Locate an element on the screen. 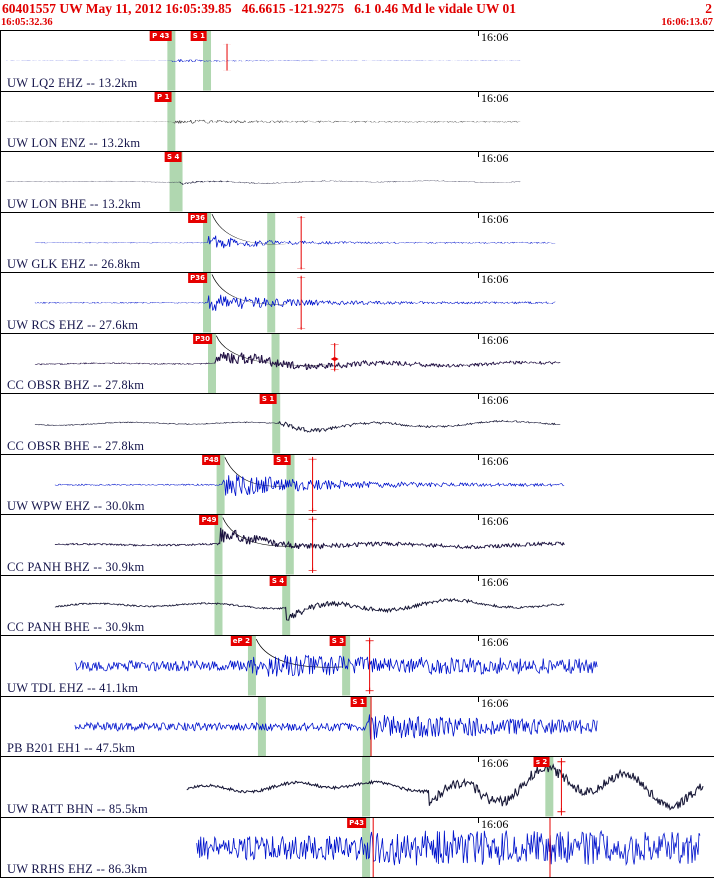  trace-row: 16:06 UW LQ2 EHZ -- 13.2km P 43 S 1 is located at coordinates (357, 61).